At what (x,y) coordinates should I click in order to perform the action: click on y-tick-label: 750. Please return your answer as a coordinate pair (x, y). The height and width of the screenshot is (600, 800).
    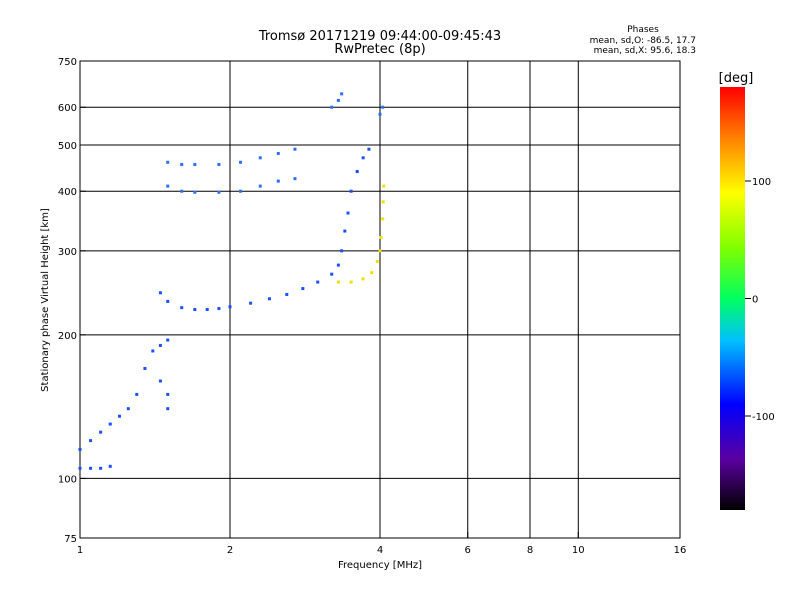
    Looking at the image, I should click on (67, 62).